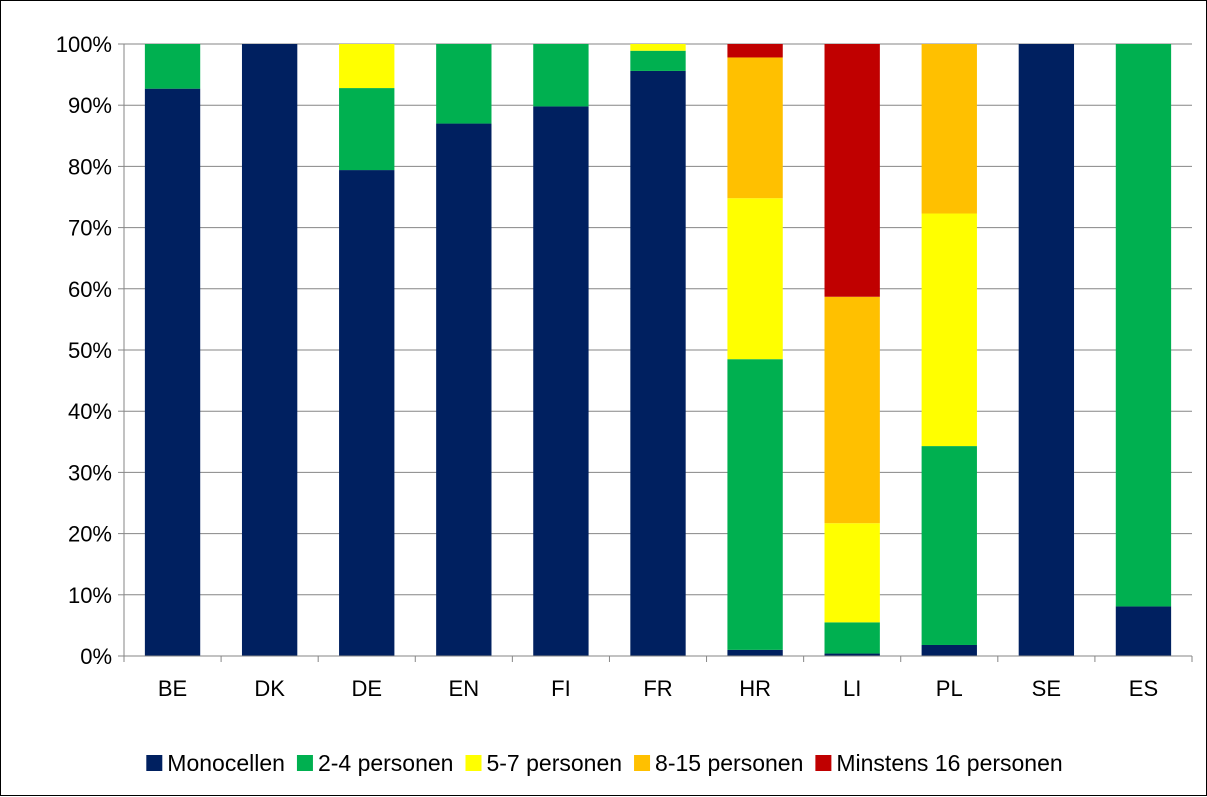 The image size is (1207, 797). Describe the element at coordinates (90, 411) in the screenshot. I see `y-tick-label: 40%` at that location.